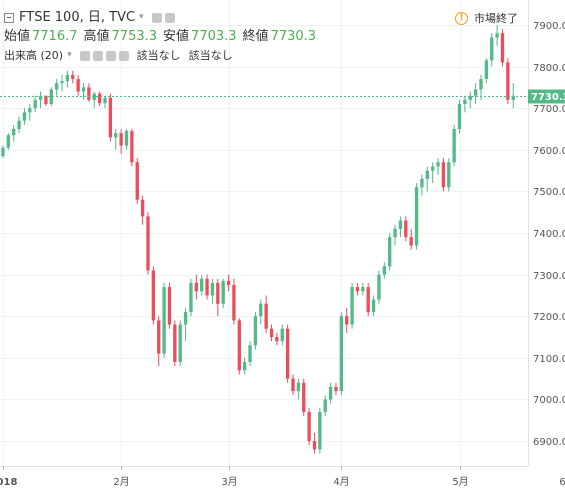 The image size is (565, 492). Describe the element at coordinates (496, 18) in the screenshot. I see `market-status-label: 市場終了` at that location.